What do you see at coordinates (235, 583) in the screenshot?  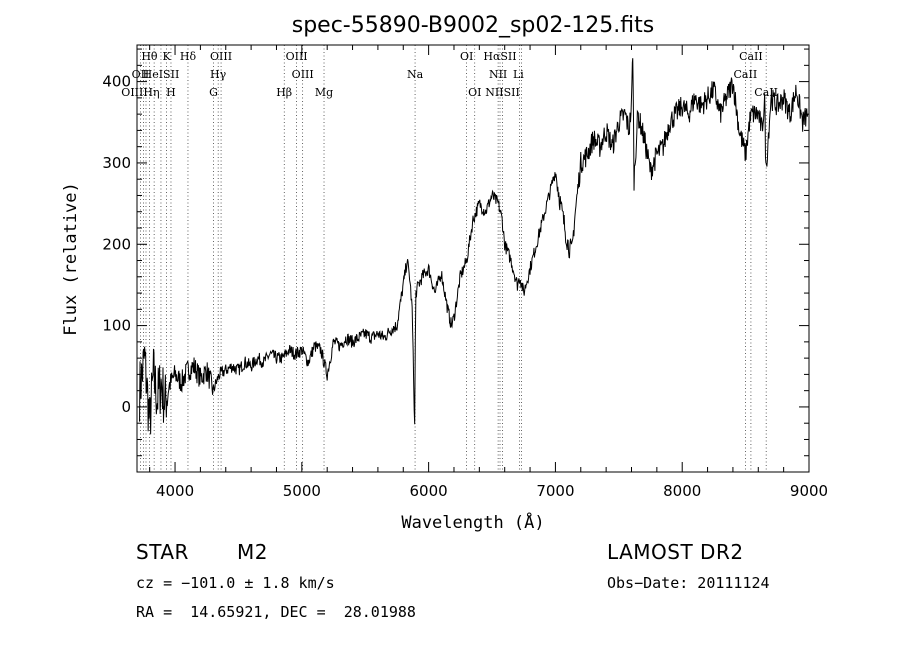 I see `redshift-cz: cz = −101.0 ± 1.8 km/s` at bounding box center [235, 583].